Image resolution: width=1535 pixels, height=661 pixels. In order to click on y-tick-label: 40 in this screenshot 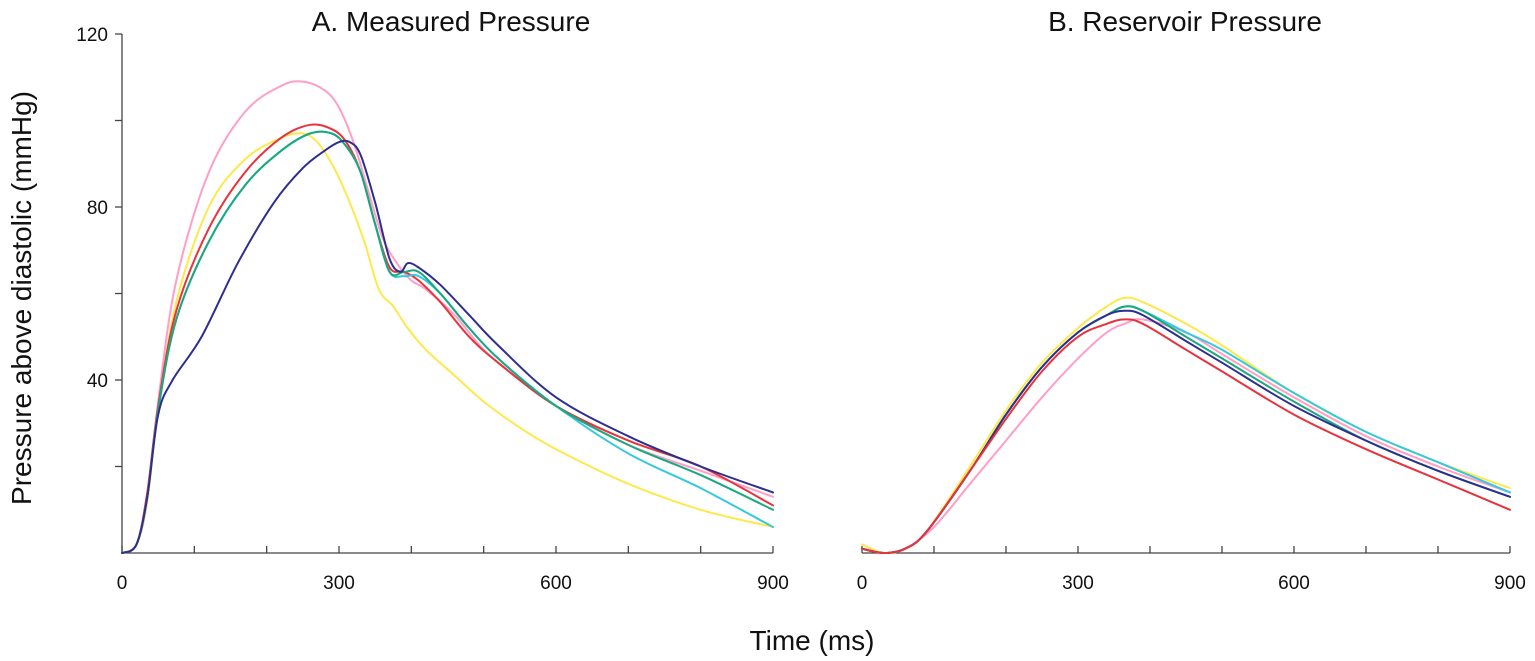, I will do `click(97, 381)`.